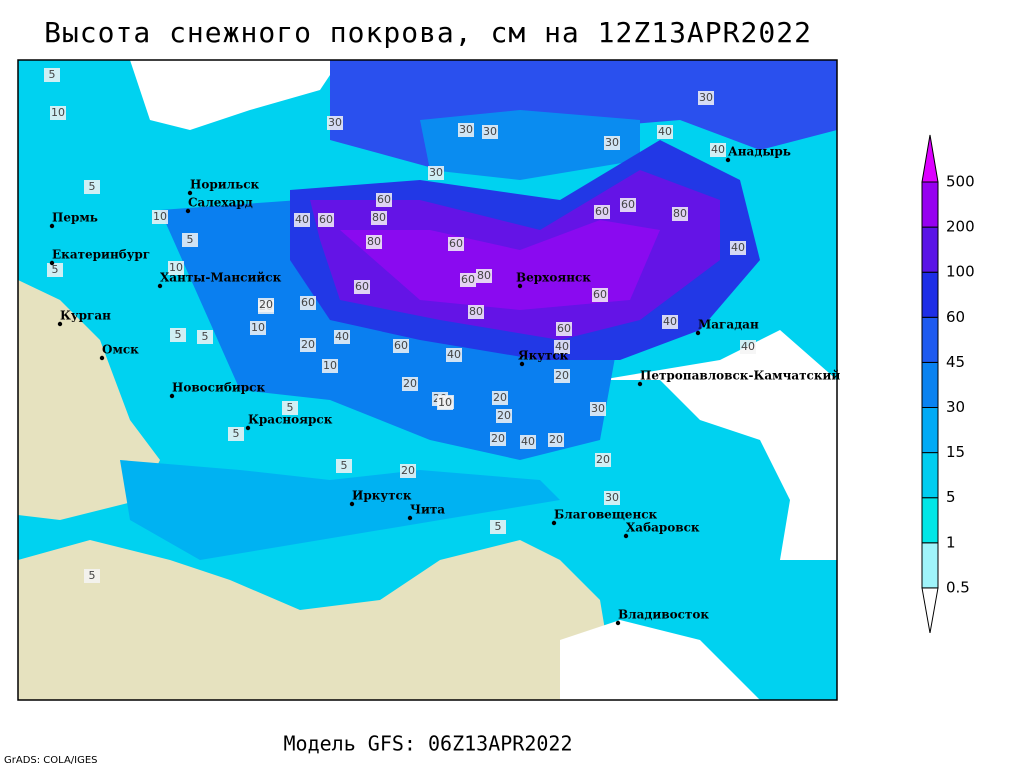  Describe the element at coordinates (340, 510) in the screenshot. I see `snow-15b` at that location.